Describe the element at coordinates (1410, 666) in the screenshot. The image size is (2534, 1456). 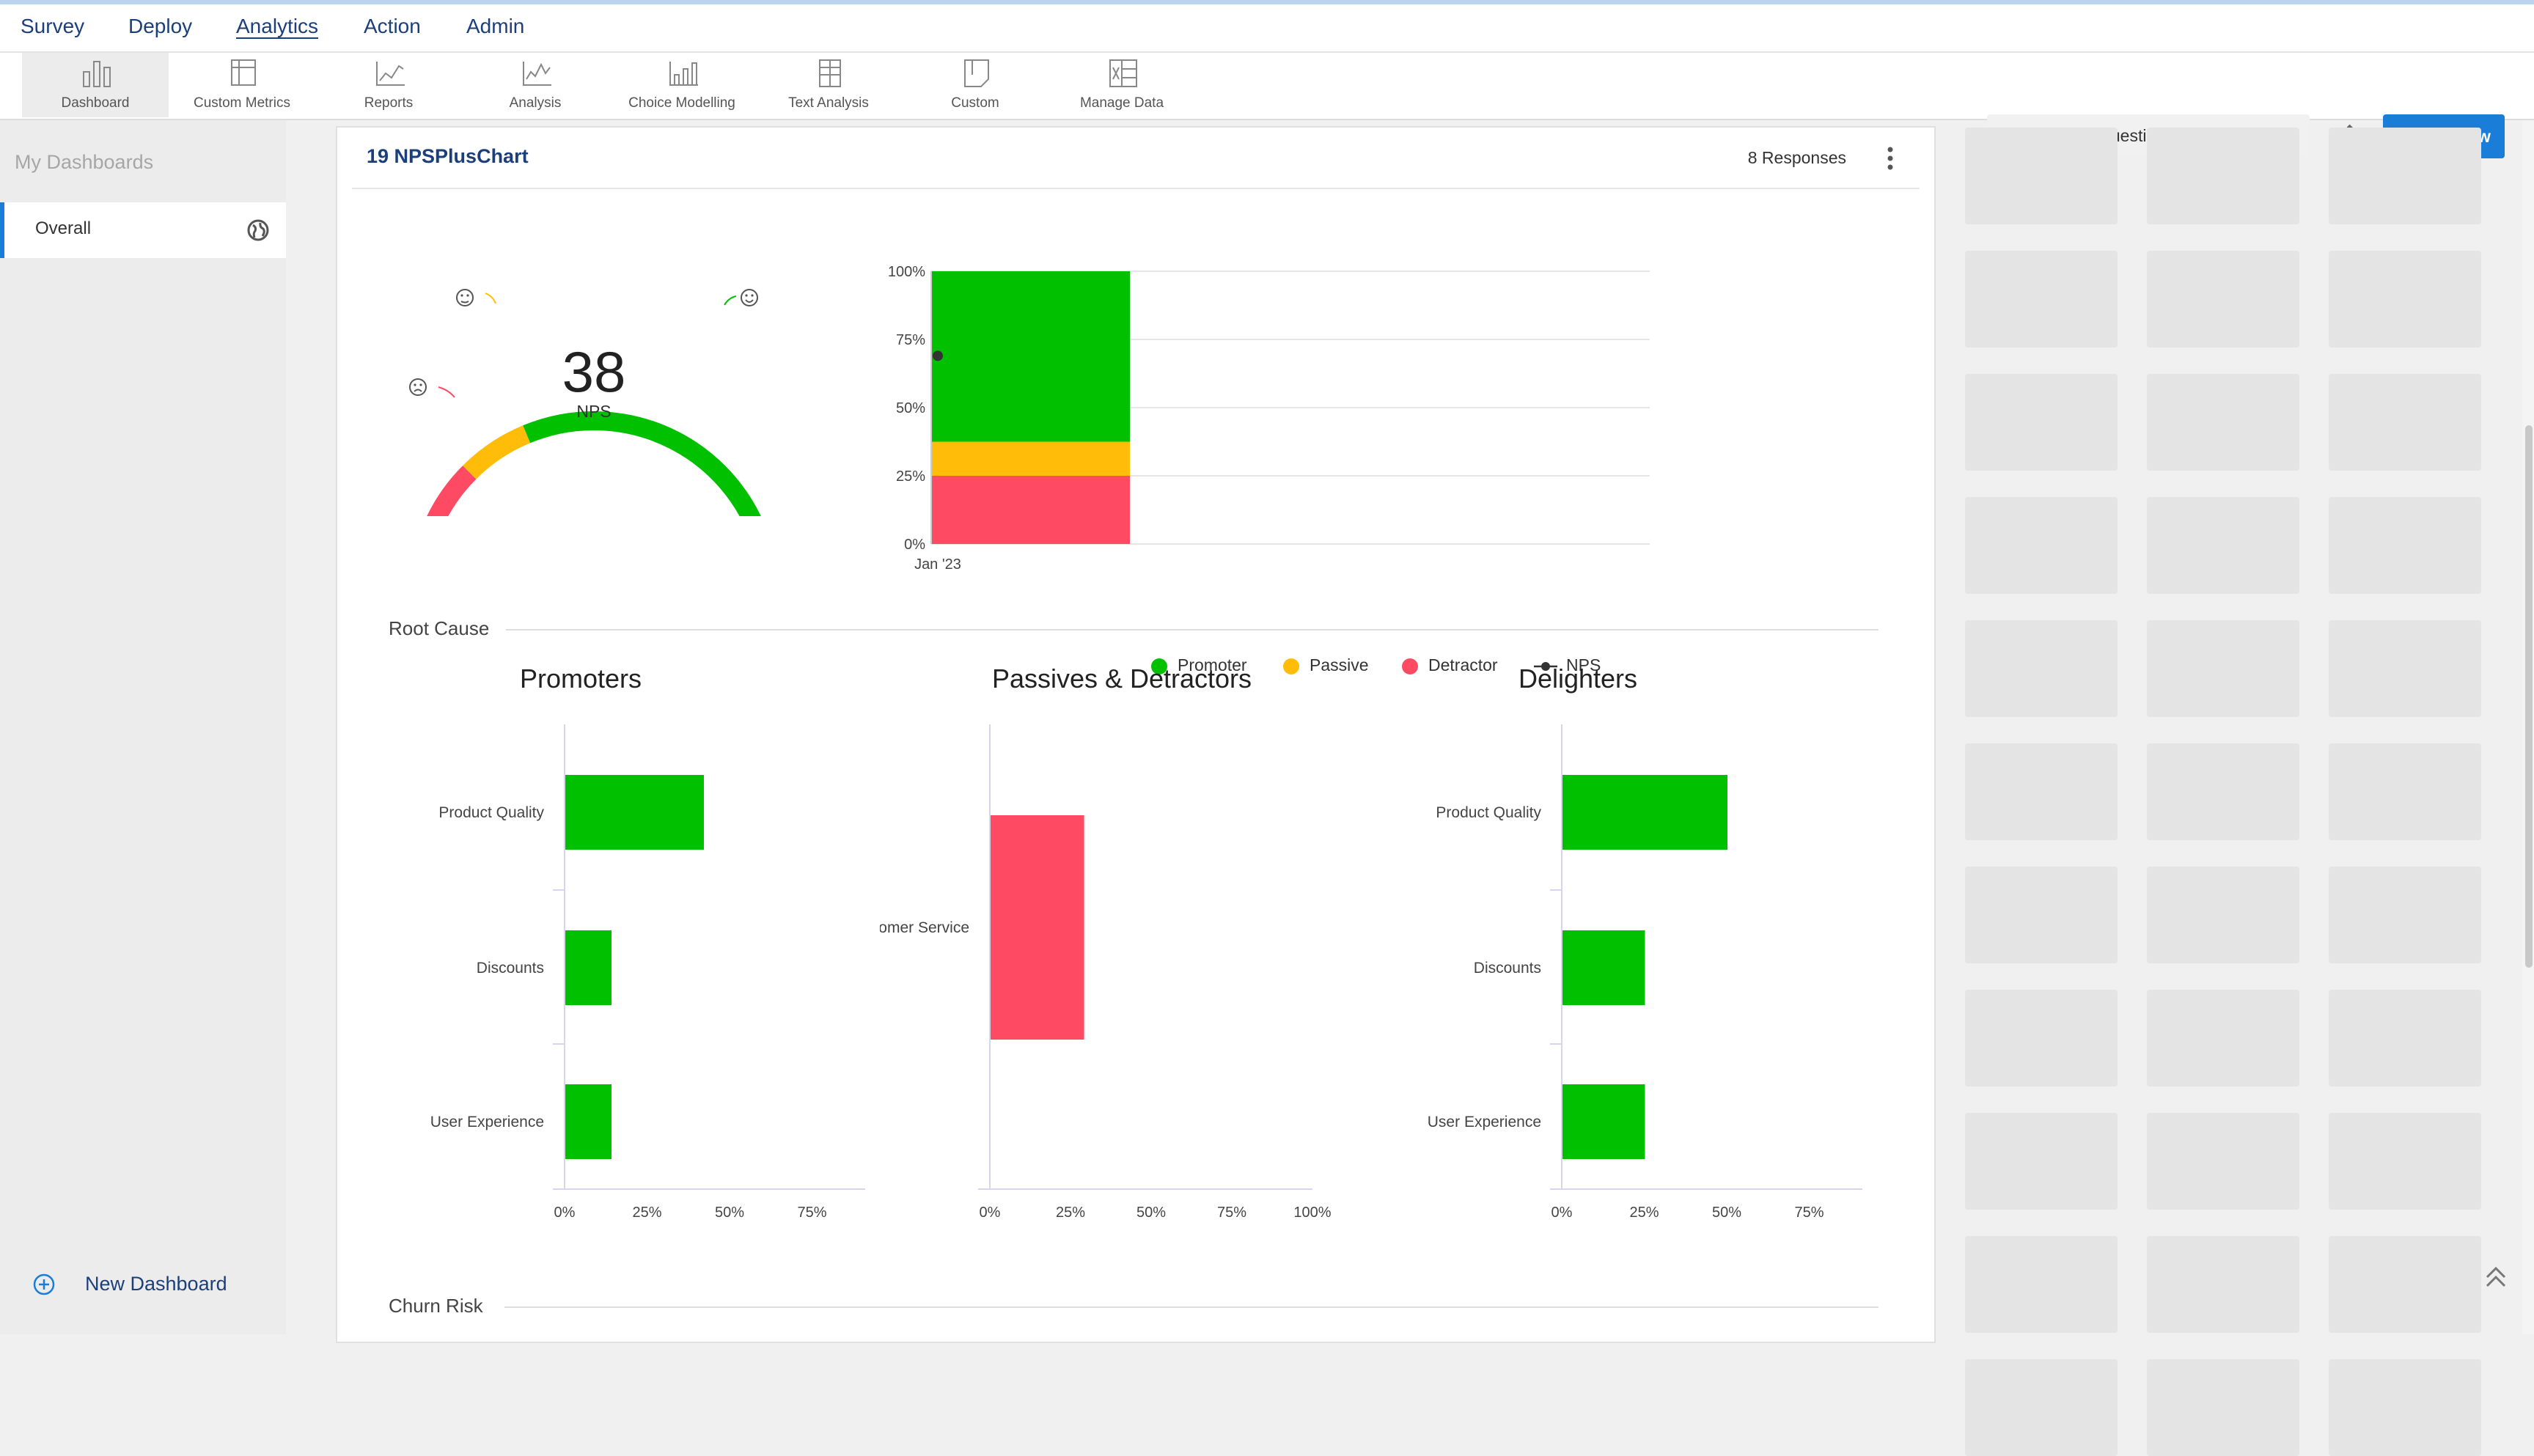
I see `detractor-dot-icon` at that location.